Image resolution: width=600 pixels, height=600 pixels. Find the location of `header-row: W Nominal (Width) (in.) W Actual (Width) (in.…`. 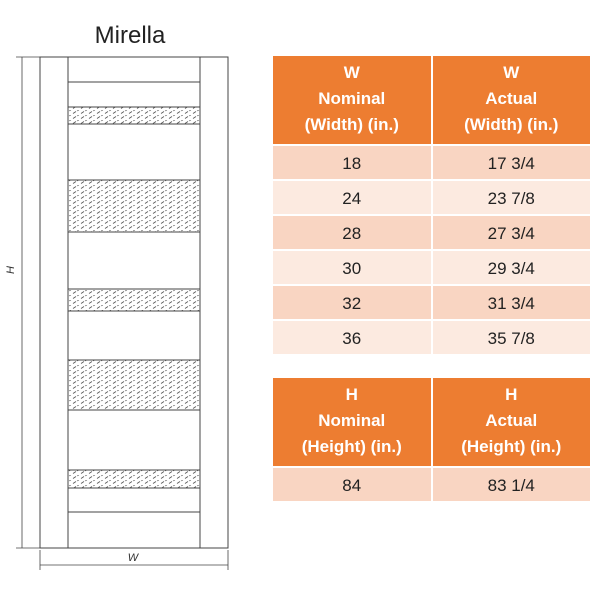

header-row: W Nominal (Width) (in.) W Actual (Width) (in.… is located at coordinates (431, 100).